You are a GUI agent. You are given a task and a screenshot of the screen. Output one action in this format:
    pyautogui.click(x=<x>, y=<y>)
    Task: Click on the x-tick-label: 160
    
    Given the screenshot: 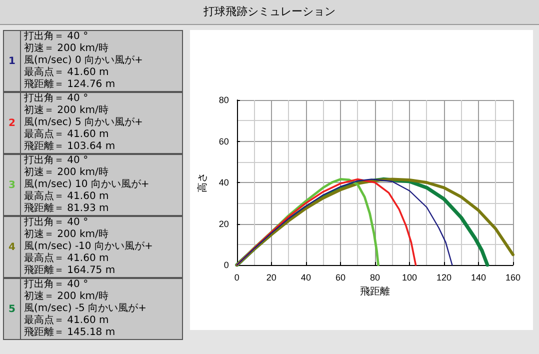 What is the action you would take?
    pyautogui.click(x=513, y=277)
    